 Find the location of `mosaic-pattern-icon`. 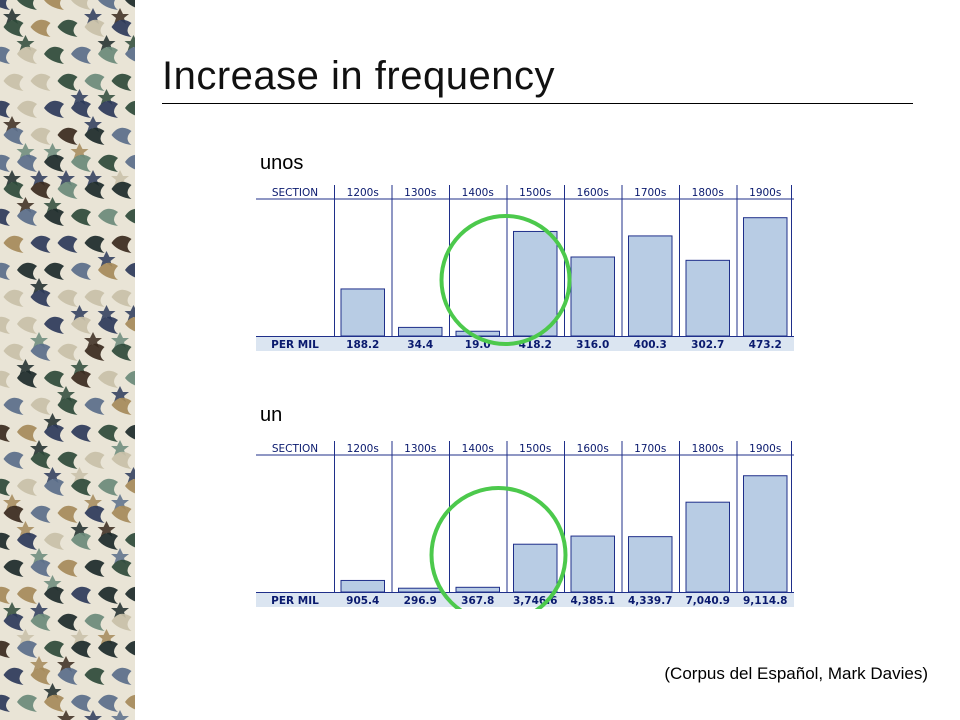

mosaic-pattern-icon is located at coordinates (67, 360).